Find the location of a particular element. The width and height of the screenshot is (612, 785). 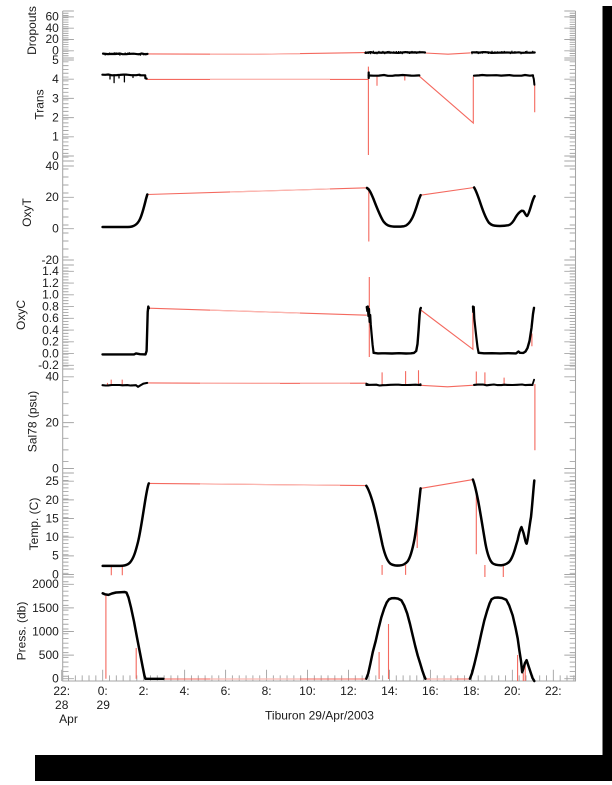

svg-text: 1.4 is located at coordinates (50, 271).